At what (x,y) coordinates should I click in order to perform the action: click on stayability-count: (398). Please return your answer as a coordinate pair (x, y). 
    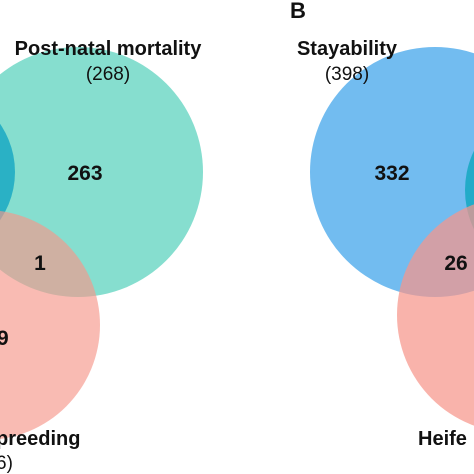
    Looking at the image, I should click on (347, 74).